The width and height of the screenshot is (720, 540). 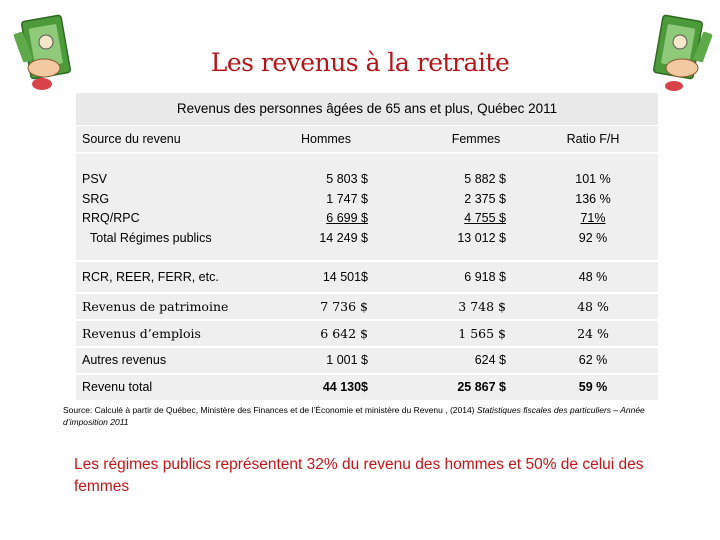 I want to click on total-row: Revenu total 44 130$ 25 867 $ 59 %, so click(x=367, y=388).